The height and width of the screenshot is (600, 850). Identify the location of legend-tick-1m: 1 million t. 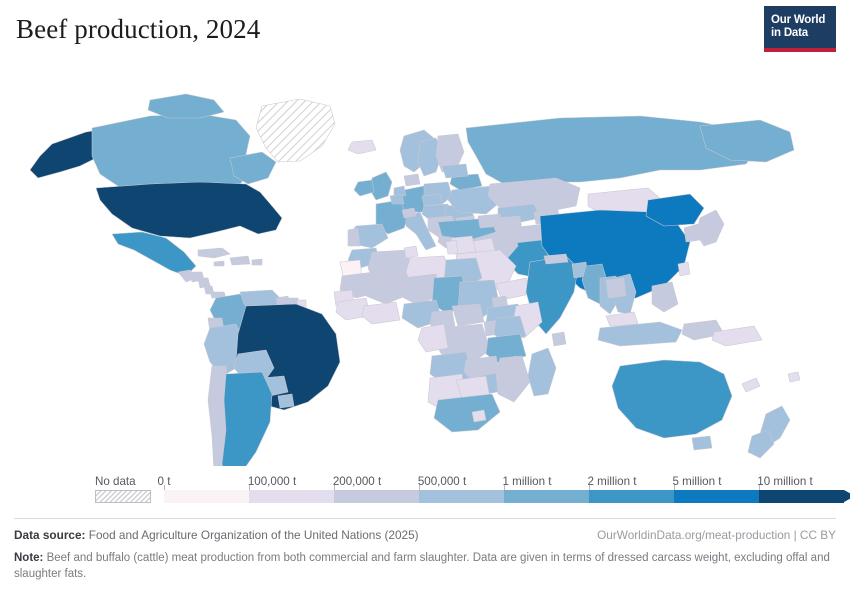
(527, 481).